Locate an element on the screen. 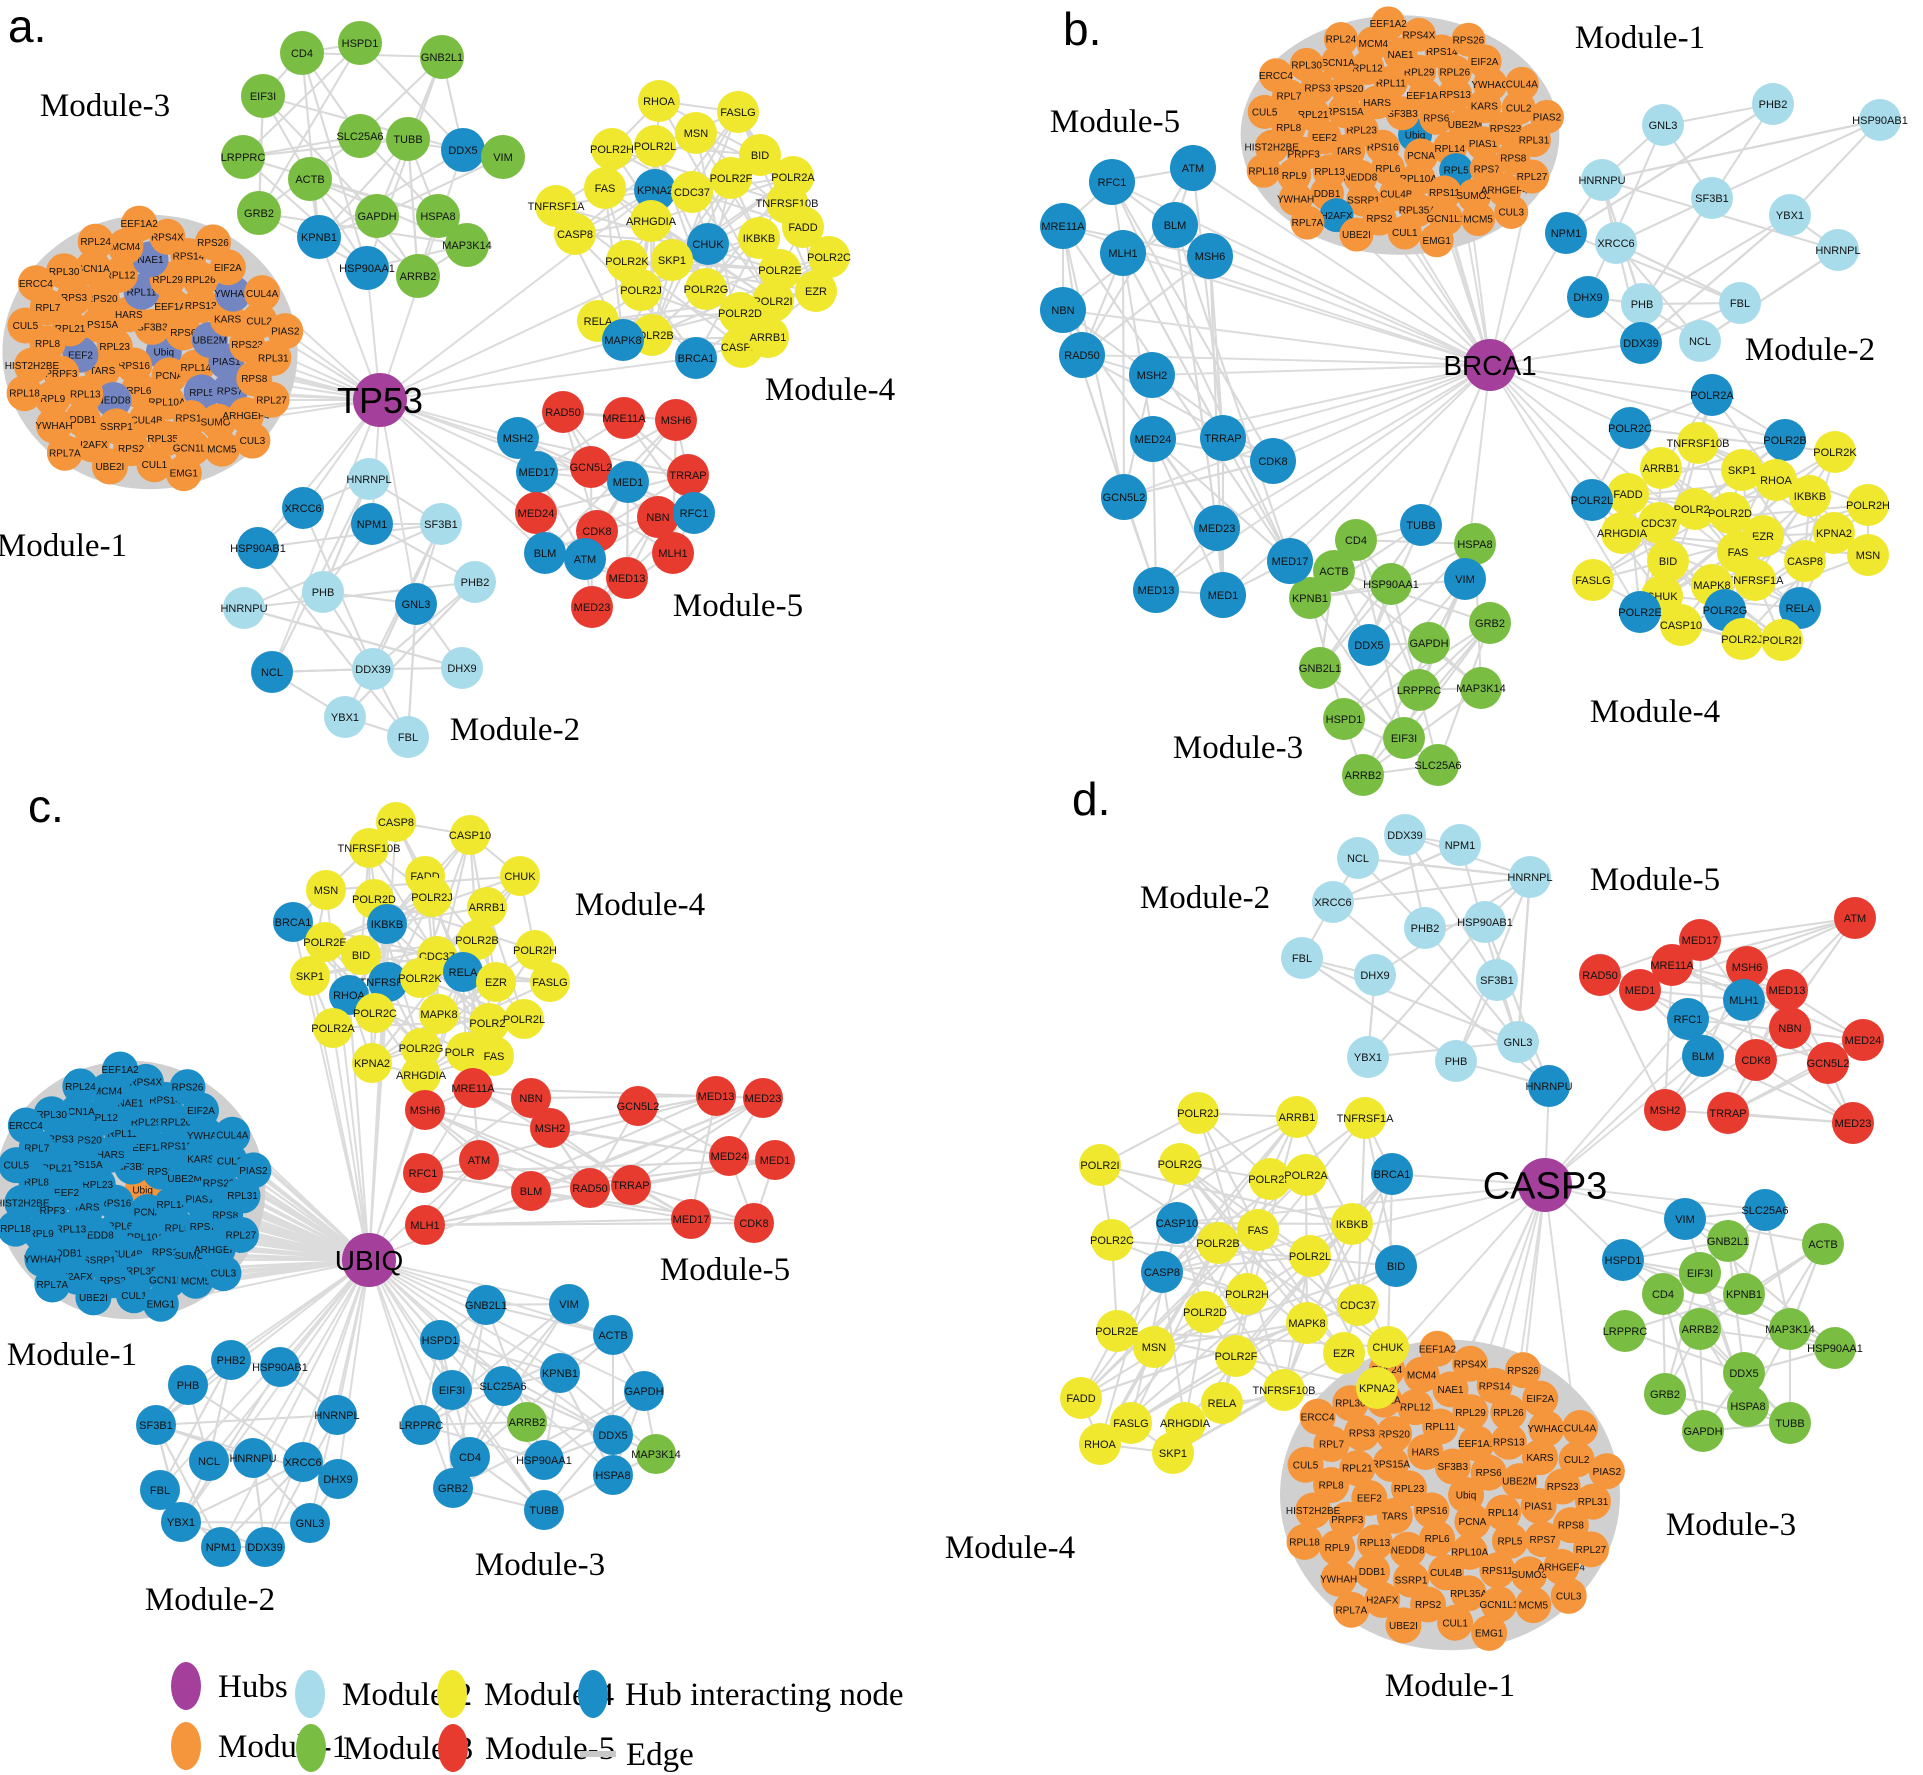 The height and width of the screenshot is (1775, 1923). node-DDX39: DDX39 is located at coordinates (373, 669).